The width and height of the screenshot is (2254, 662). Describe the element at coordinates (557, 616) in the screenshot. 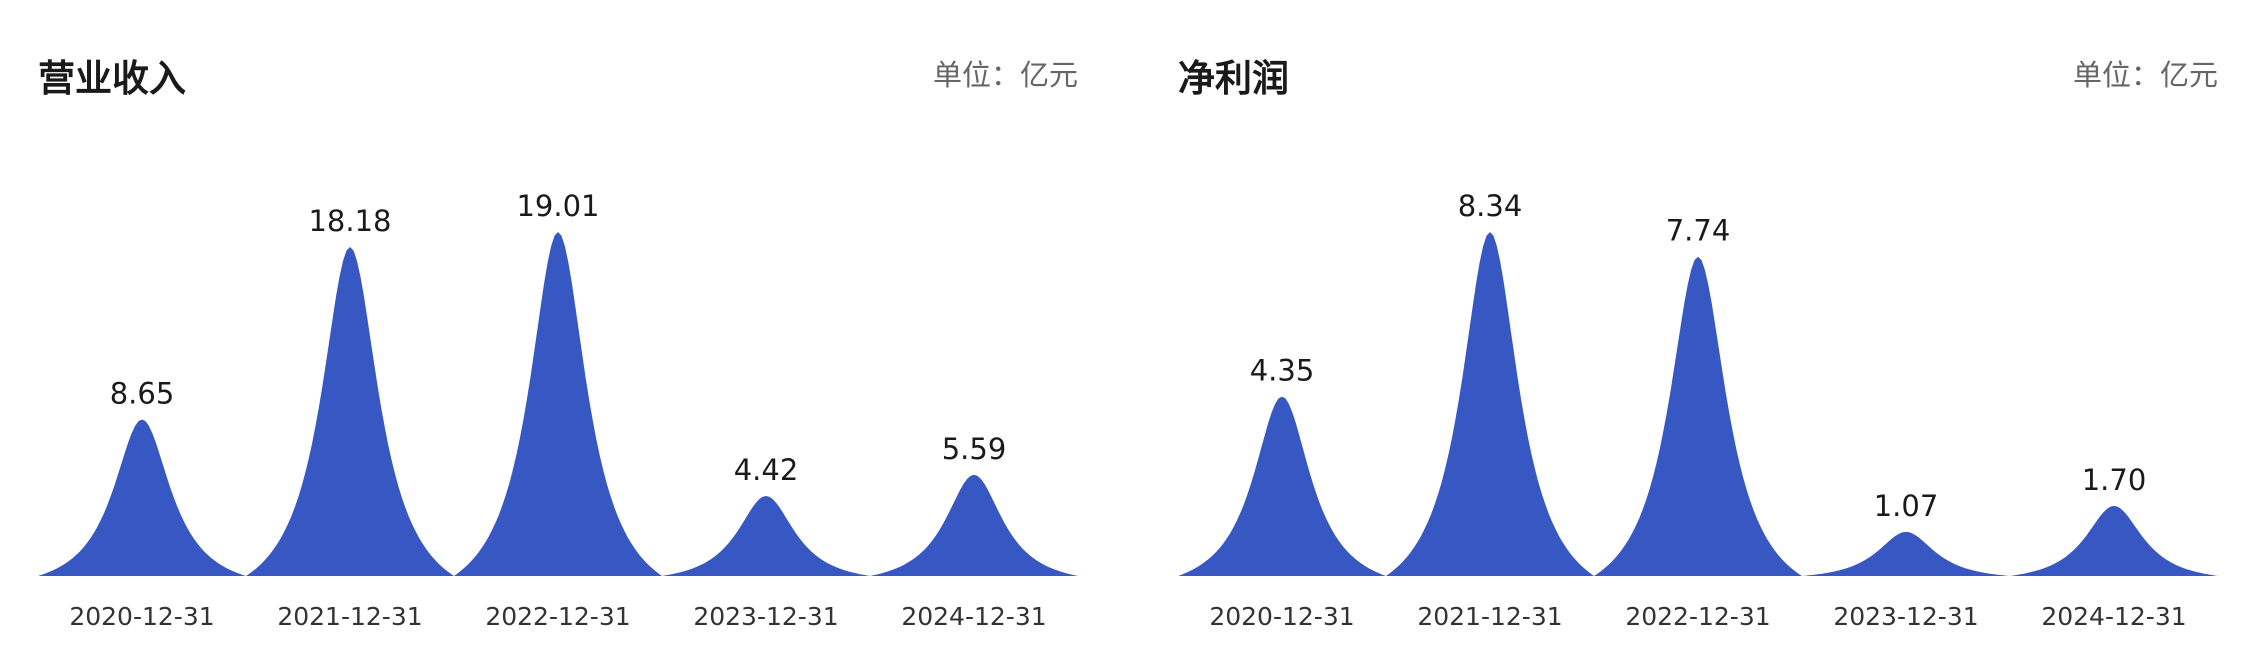

I see `revenue-x-tick-label-2: 2022-12-31` at that location.